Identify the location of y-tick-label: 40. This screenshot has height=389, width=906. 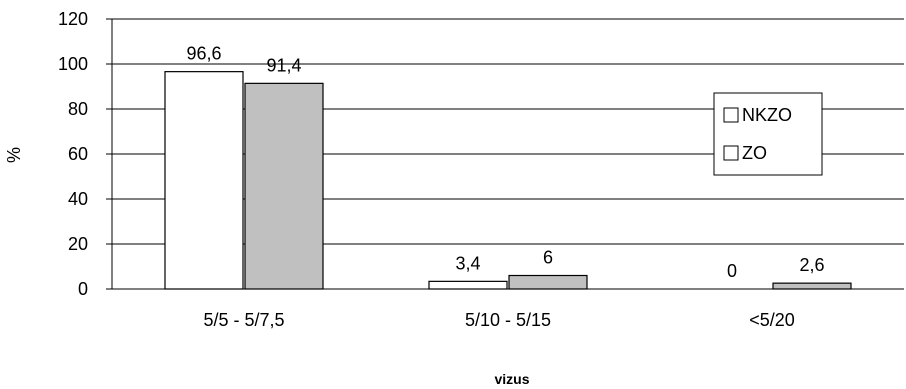
(78, 199).